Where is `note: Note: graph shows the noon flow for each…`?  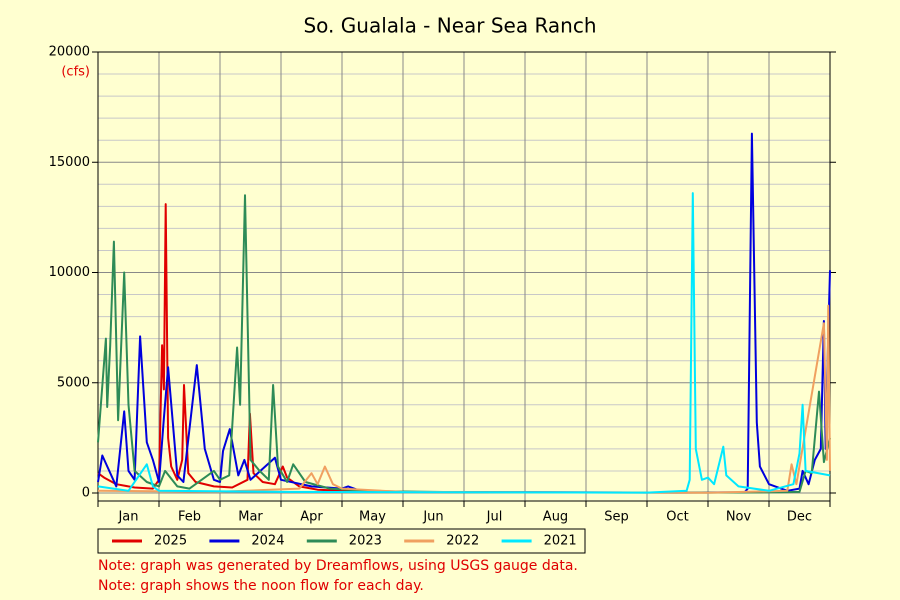 note: Note: graph shows the noon flow for each… is located at coordinates (261, 586).